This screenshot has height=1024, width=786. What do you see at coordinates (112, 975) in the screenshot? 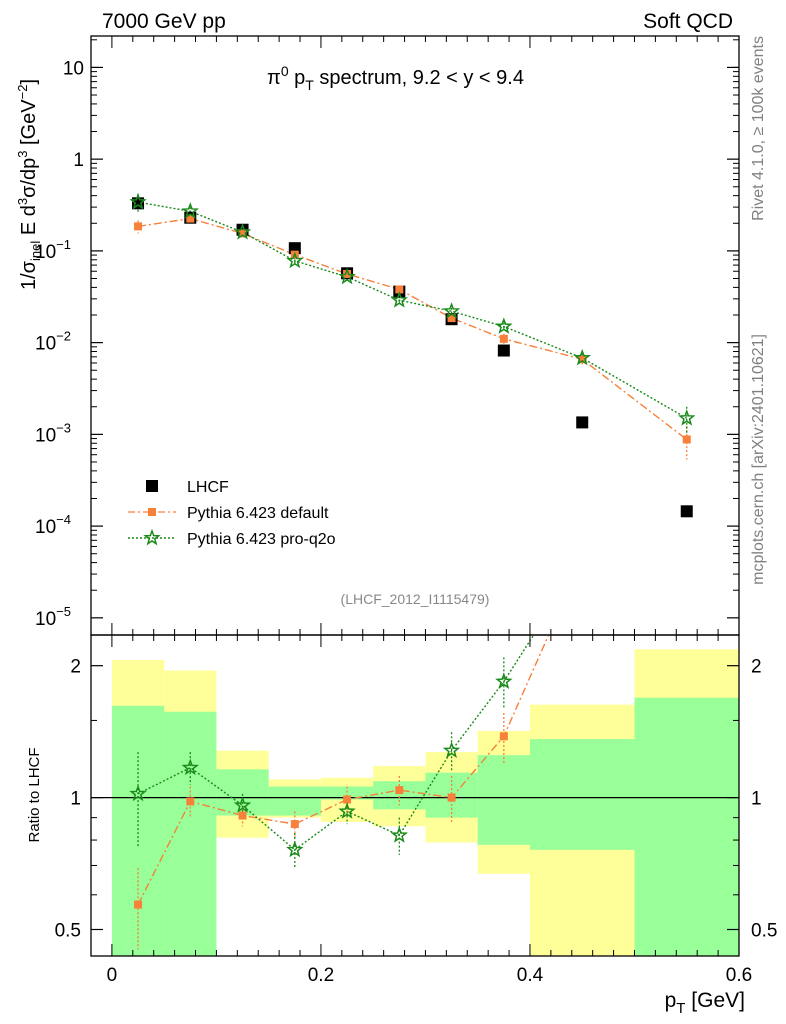
I see `x-tick-label: 0` at bounding box center [112, 975].